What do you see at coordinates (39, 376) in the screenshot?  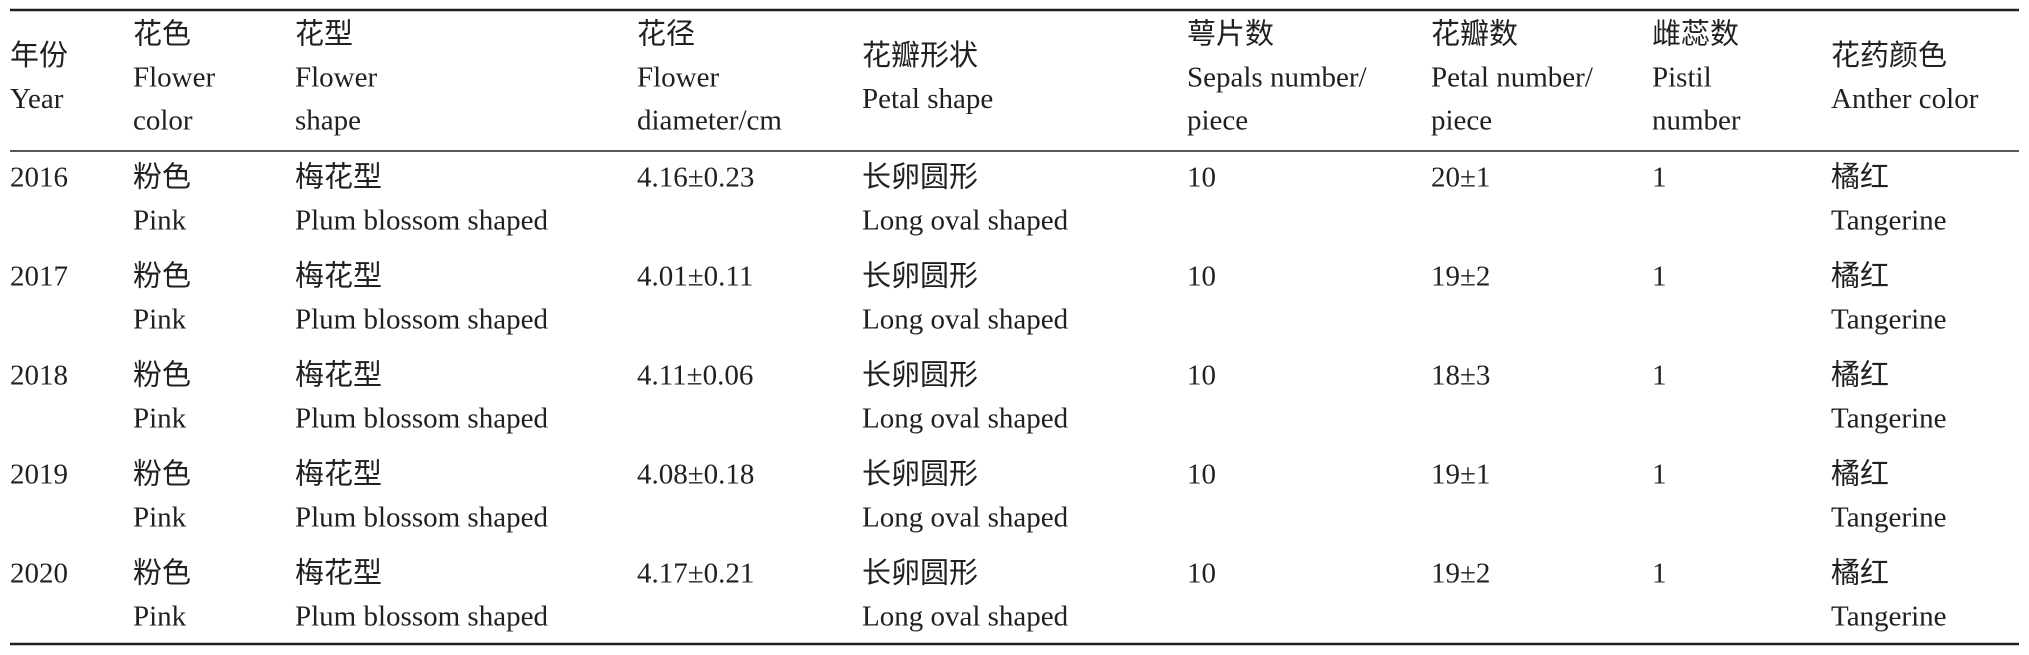 I see `cell-text: 2018` at bounding box center [39, 376].